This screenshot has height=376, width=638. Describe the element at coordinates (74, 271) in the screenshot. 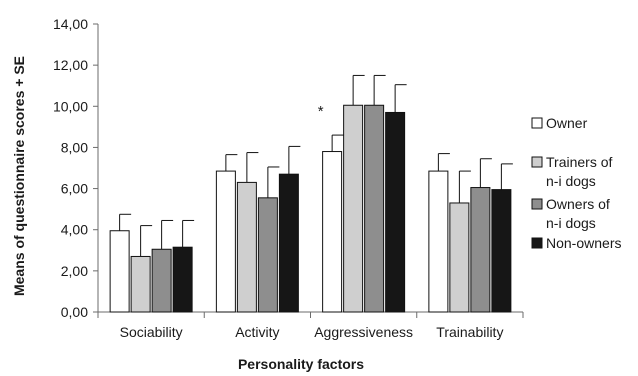

I see `y-tick-label: 2,00` at that location.